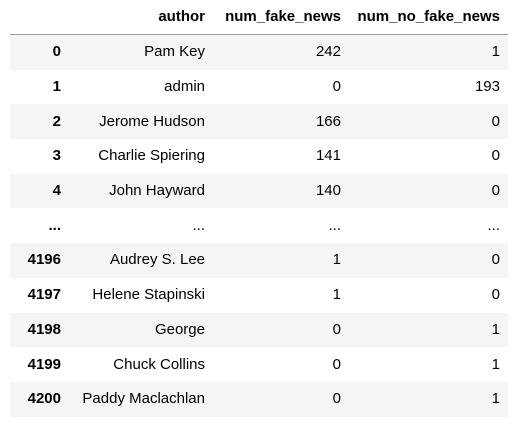  Describe the element at coordinates (259, 191) in the screenshot. I see `table-row: 4 John Hayward 140 0` at that location.